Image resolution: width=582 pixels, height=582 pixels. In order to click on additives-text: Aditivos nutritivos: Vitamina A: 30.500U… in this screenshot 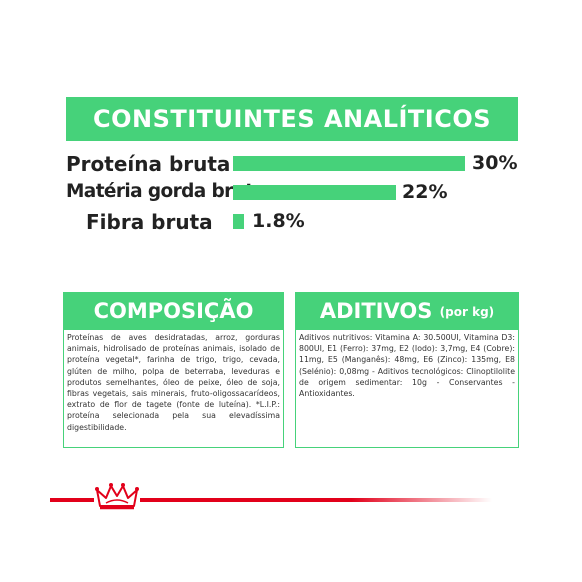, I will do `click(407, 389)`.